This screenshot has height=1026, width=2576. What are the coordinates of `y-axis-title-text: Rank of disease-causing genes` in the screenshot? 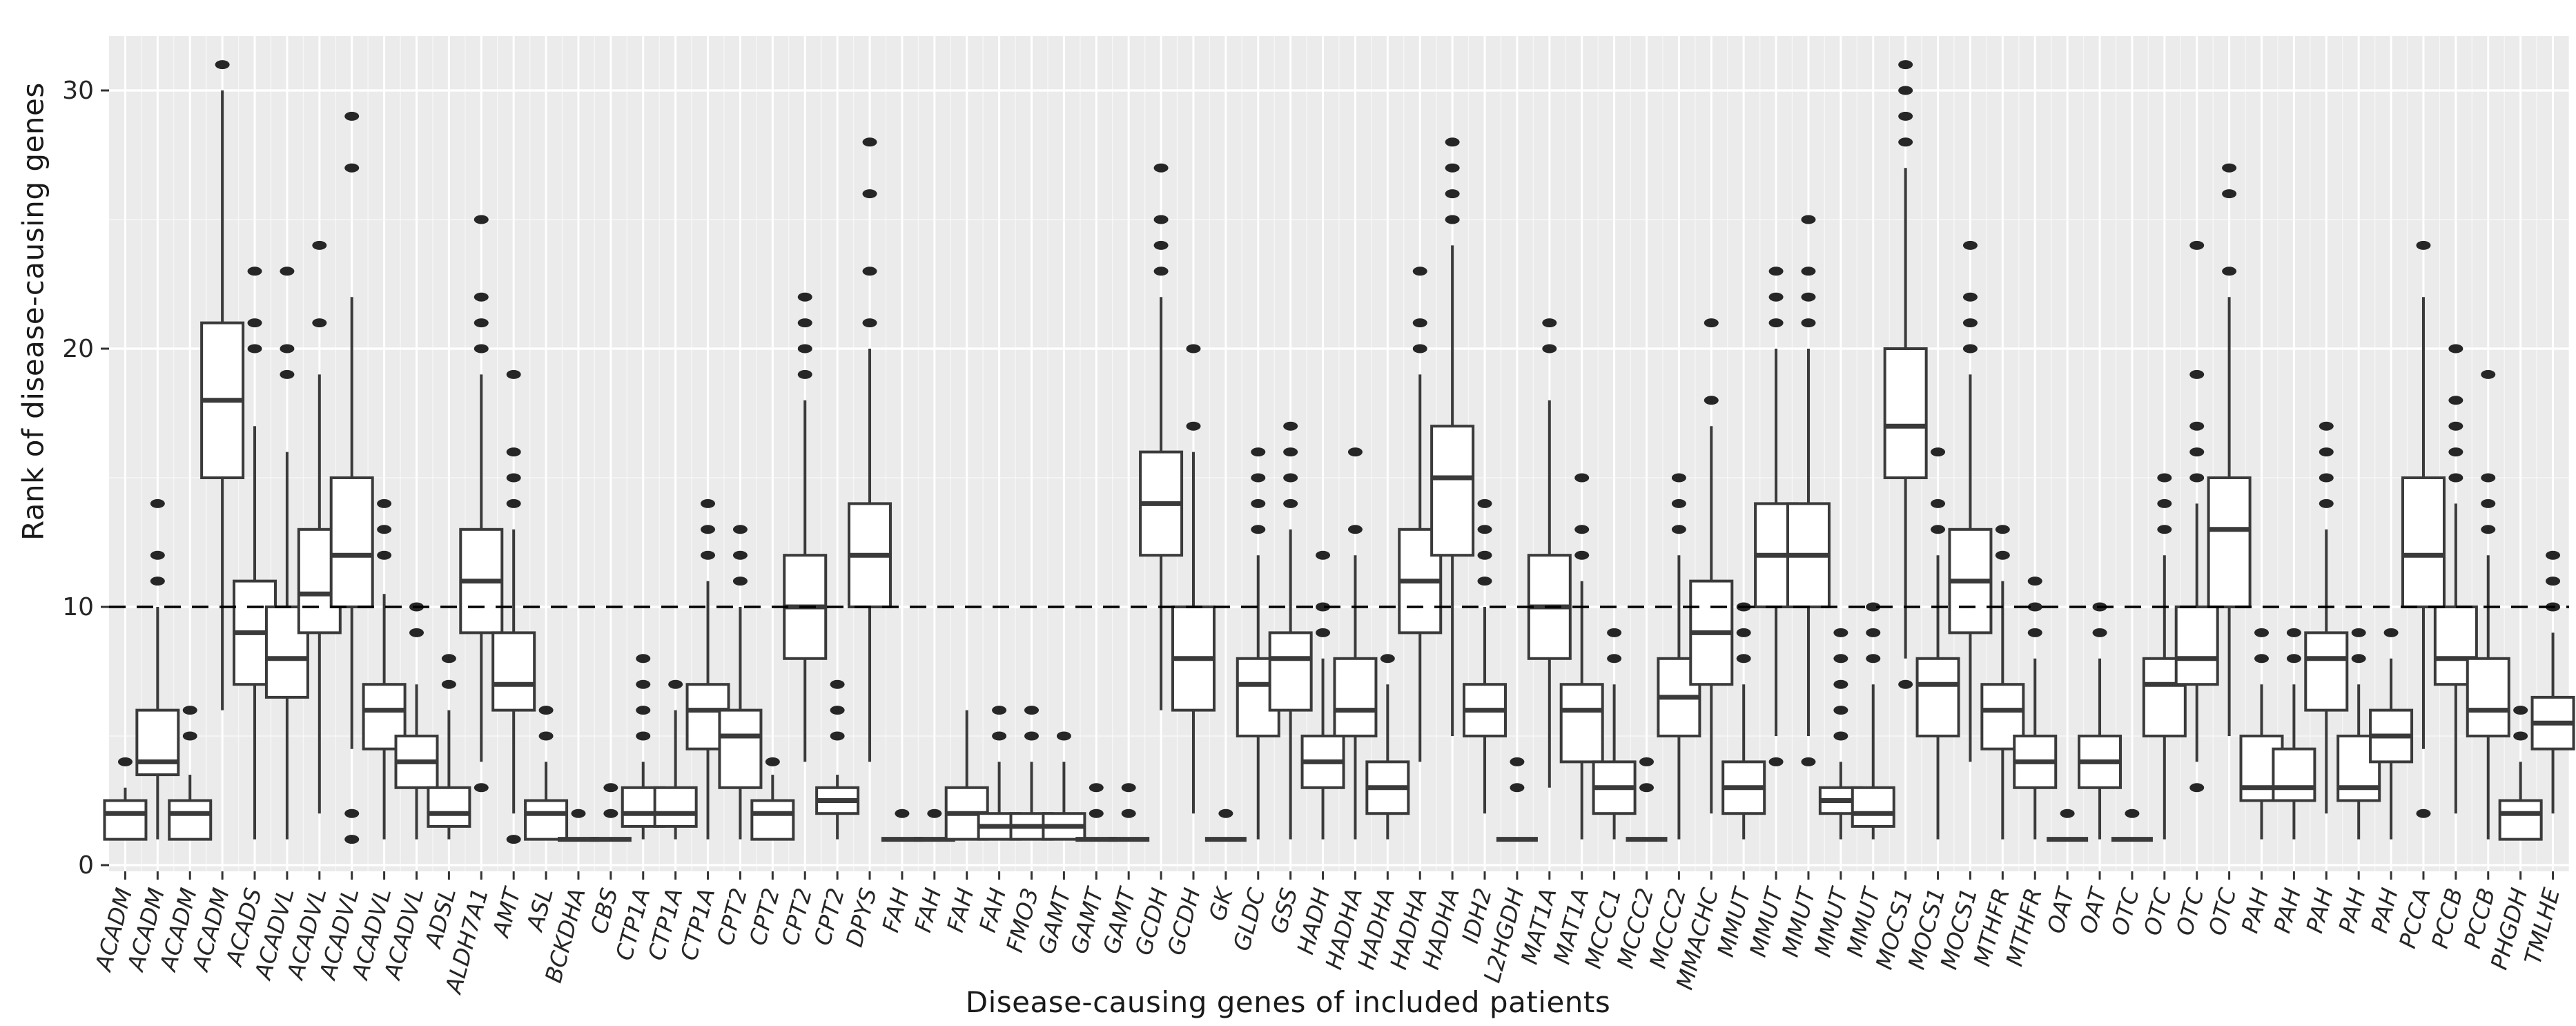 It's located at (33, 311).